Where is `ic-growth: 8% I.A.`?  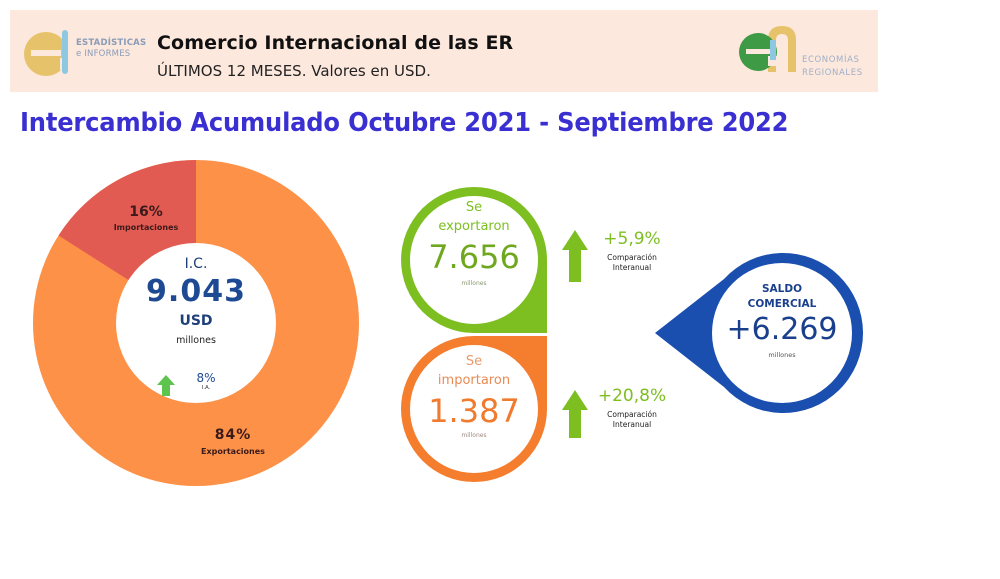
ic-growth: 8% I.A. is located at coordinates (206, 381).